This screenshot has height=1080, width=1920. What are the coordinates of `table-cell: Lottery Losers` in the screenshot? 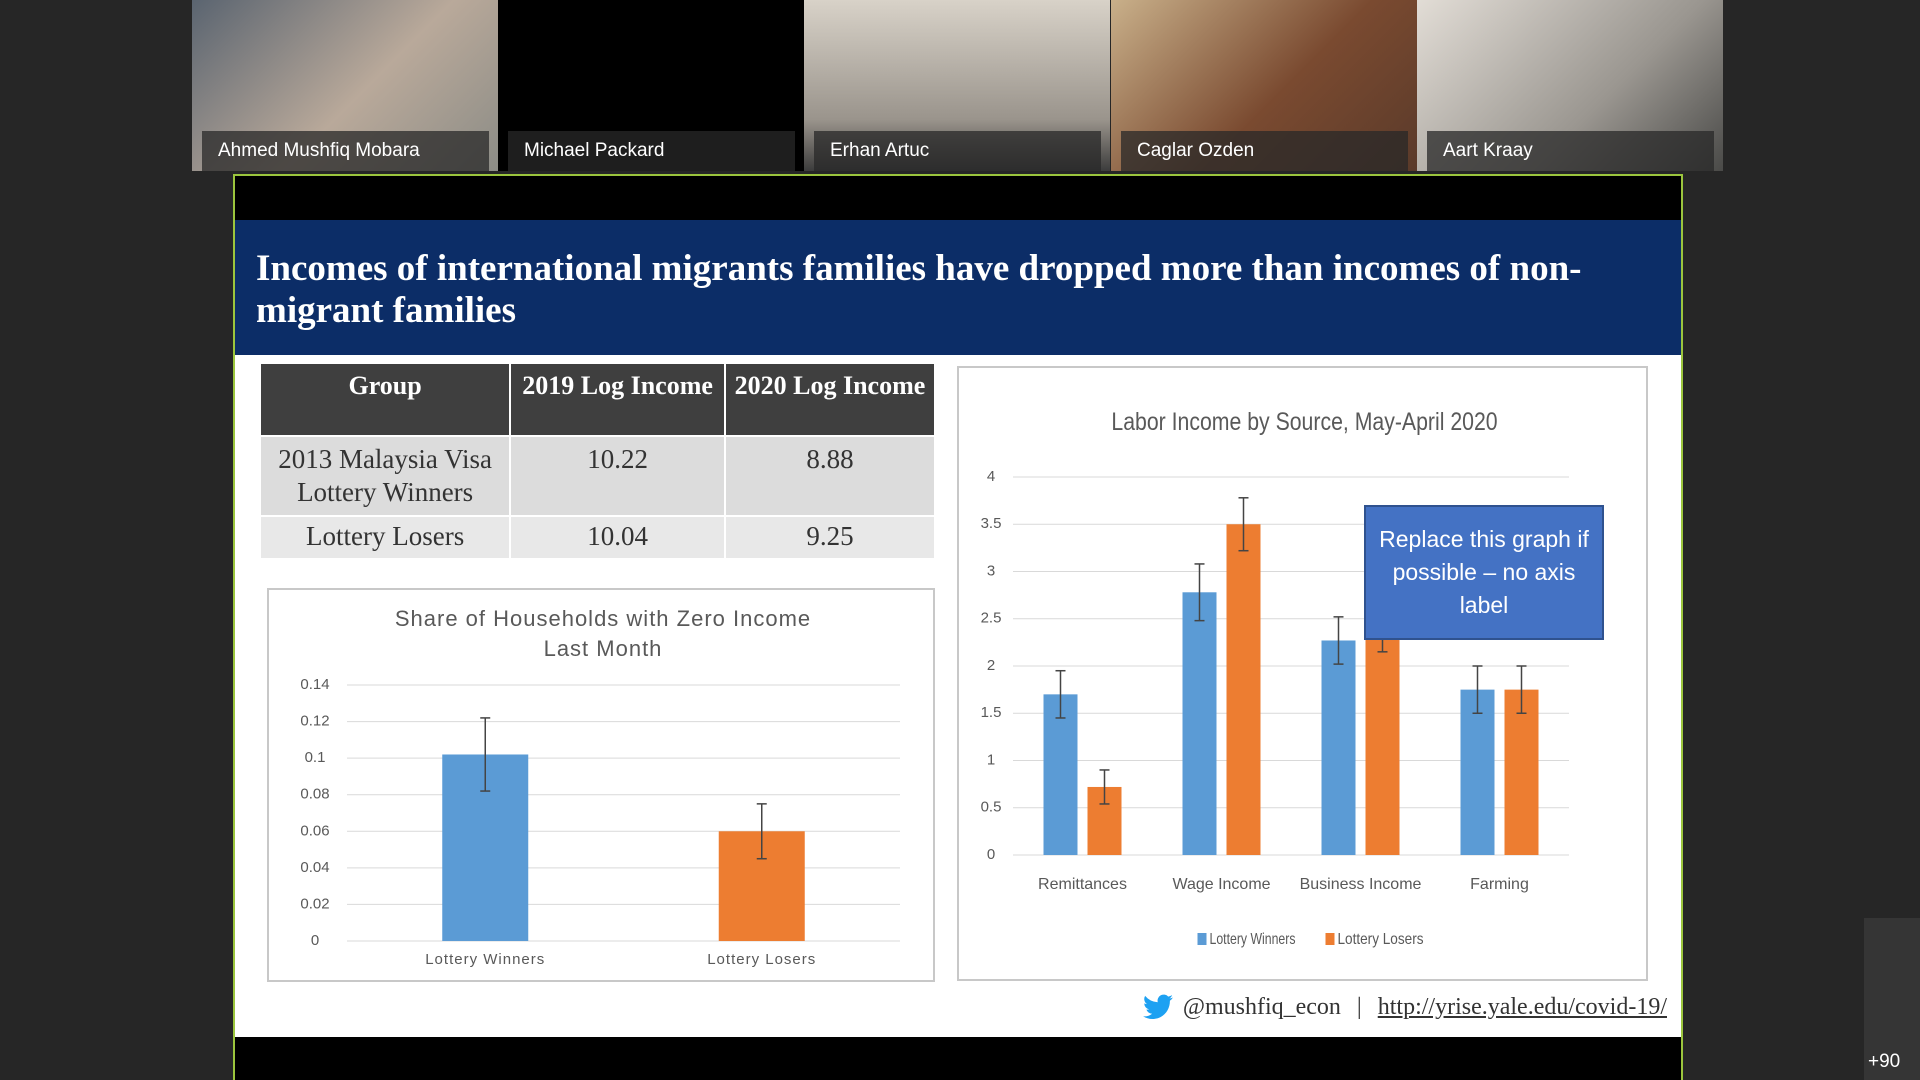 It's located at (385, 537).